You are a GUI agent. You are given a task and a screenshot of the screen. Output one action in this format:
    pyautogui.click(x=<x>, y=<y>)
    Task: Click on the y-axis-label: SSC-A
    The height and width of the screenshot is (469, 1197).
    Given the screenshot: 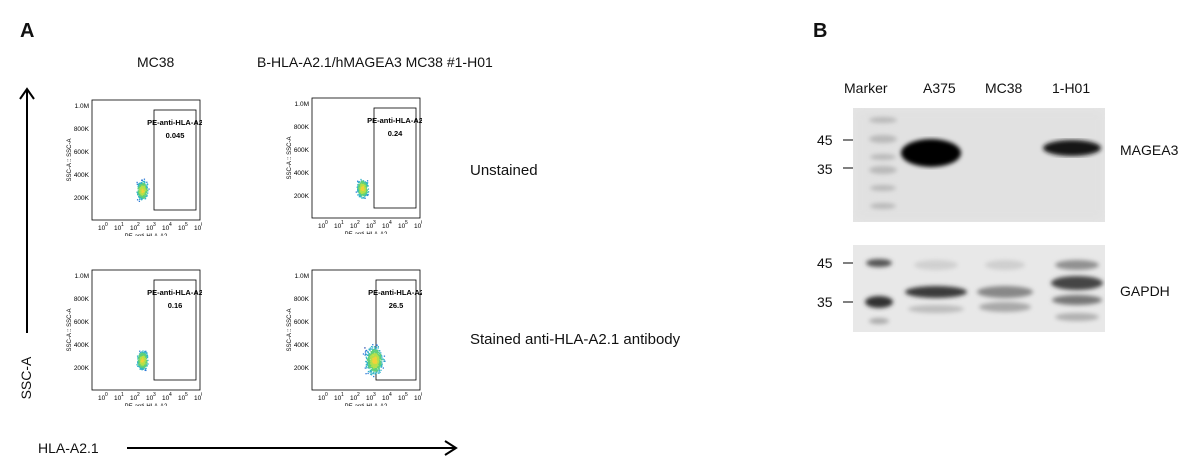 What is the action you would take?
    pyautogui.click(x=26, y=378)
    